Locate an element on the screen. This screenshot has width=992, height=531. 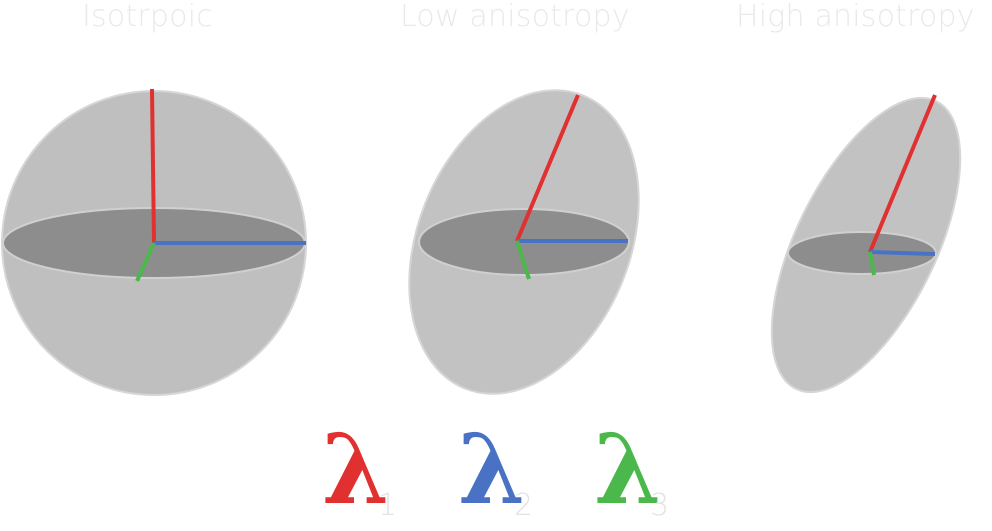
legend-lambda-2: λ 2 is located at coordinates (498, 475).